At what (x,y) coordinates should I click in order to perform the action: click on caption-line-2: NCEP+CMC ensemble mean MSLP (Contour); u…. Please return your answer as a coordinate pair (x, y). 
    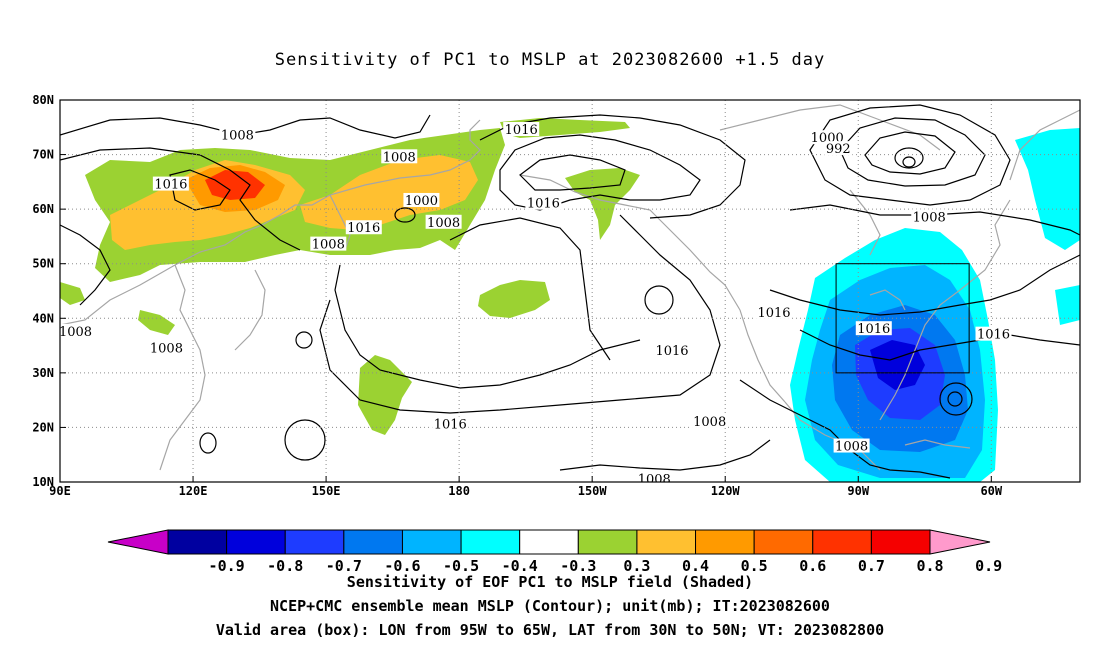
    Looking at the image, I should click on (550, 606).